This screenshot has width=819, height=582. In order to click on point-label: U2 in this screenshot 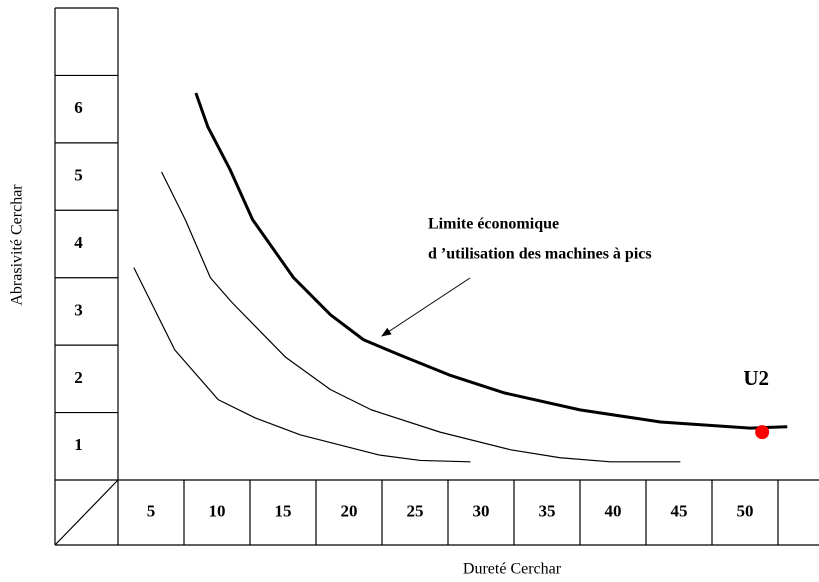, I will do `click(756, 378)`.